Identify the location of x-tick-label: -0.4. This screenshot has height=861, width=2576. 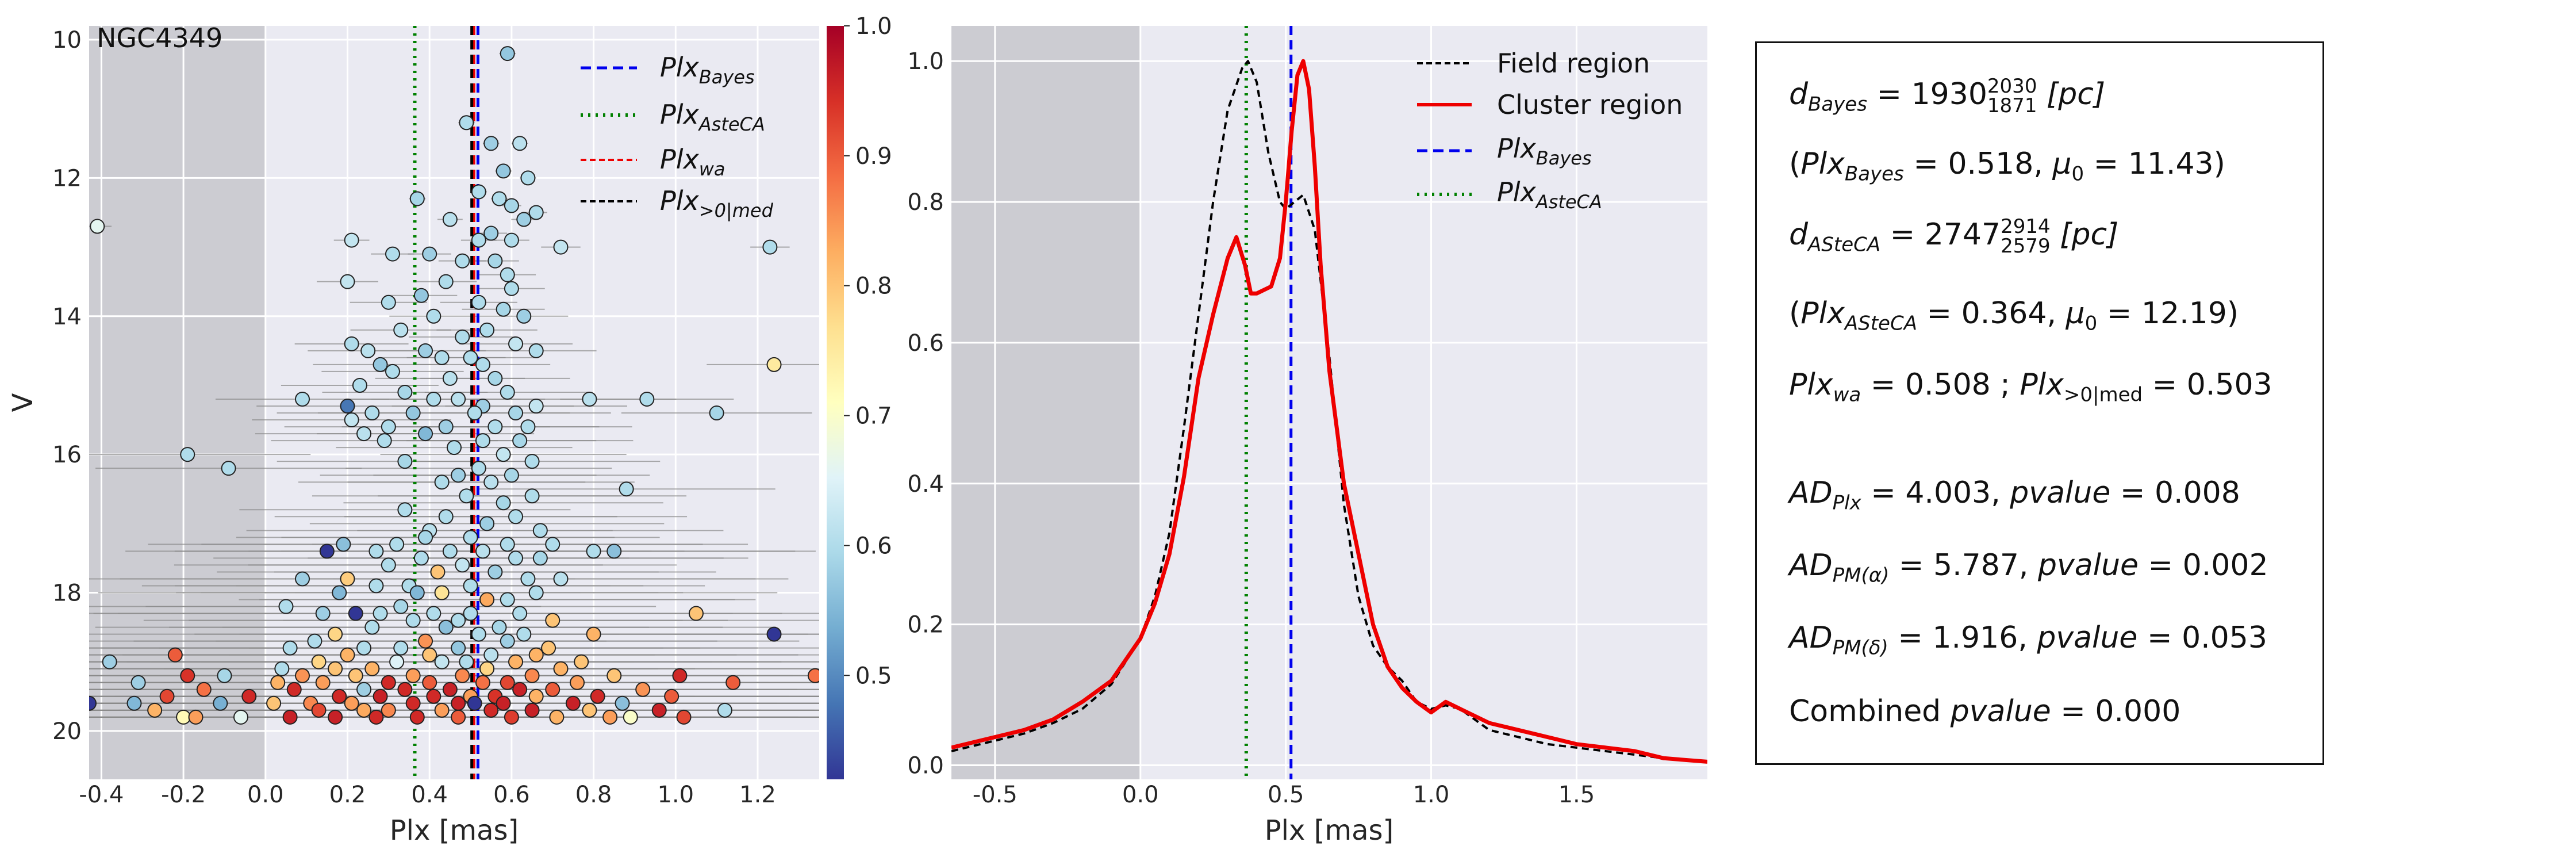
(102, 795).